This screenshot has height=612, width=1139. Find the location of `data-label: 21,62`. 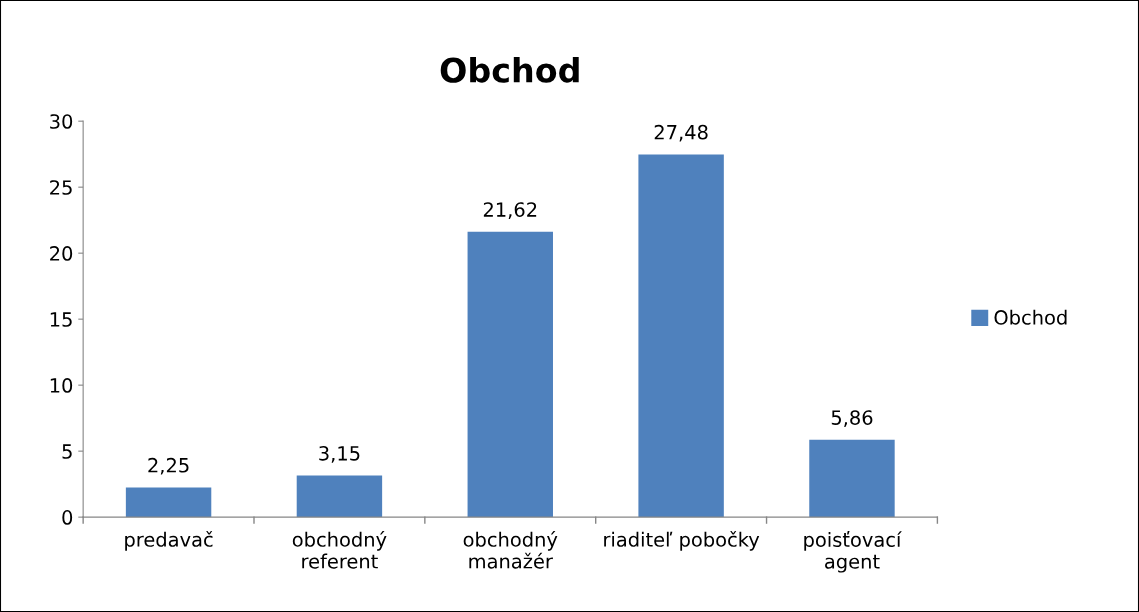

data-label: 21,62 is located at coordinates (510, 210).